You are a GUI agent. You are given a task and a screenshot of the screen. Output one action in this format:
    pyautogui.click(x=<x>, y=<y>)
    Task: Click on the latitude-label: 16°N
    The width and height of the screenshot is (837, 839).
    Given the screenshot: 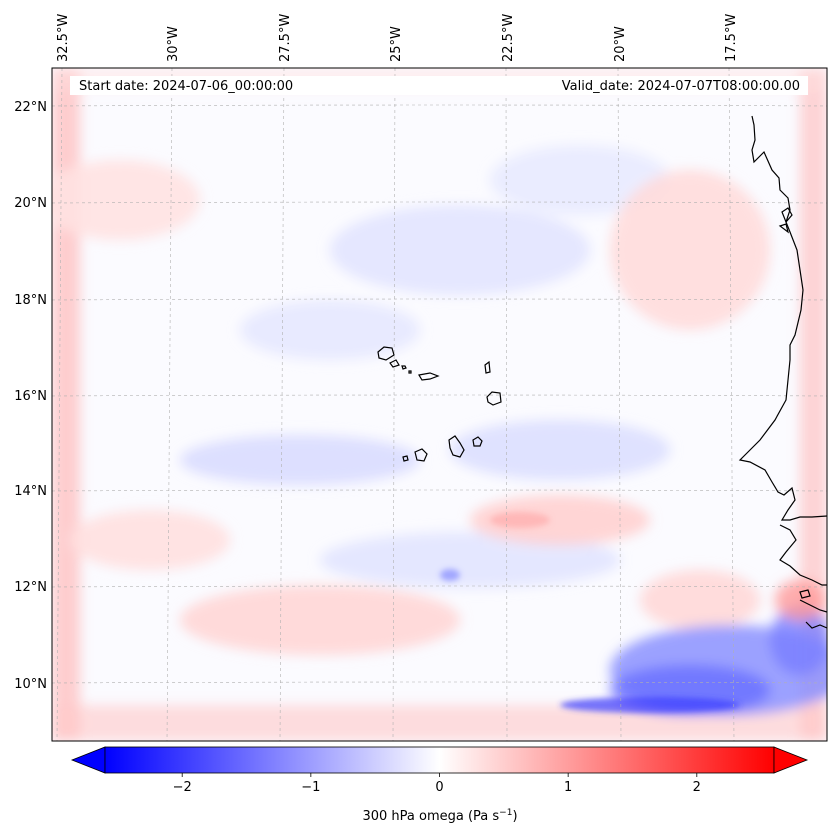 What is the action you would take?
    pyautogui.click(x=30, y=396)
    